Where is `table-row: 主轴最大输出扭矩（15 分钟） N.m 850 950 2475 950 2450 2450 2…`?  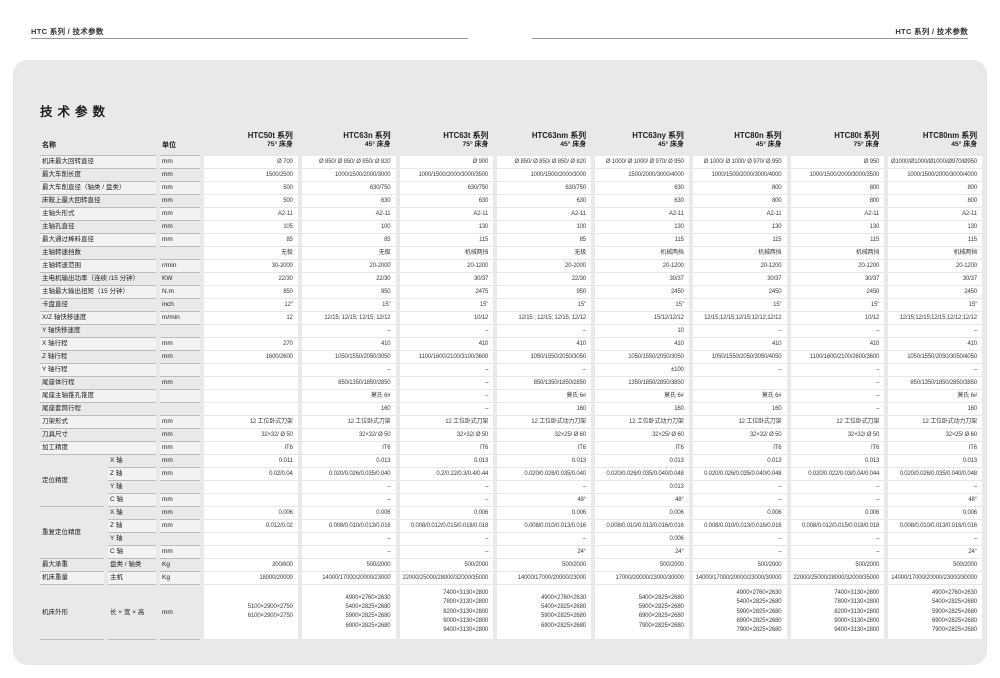 table-row: 主轴最大输出扭矩（15 分钟） N.m 850 950 2475 950 2450 2450 2… is located at coordinates (511, 292).